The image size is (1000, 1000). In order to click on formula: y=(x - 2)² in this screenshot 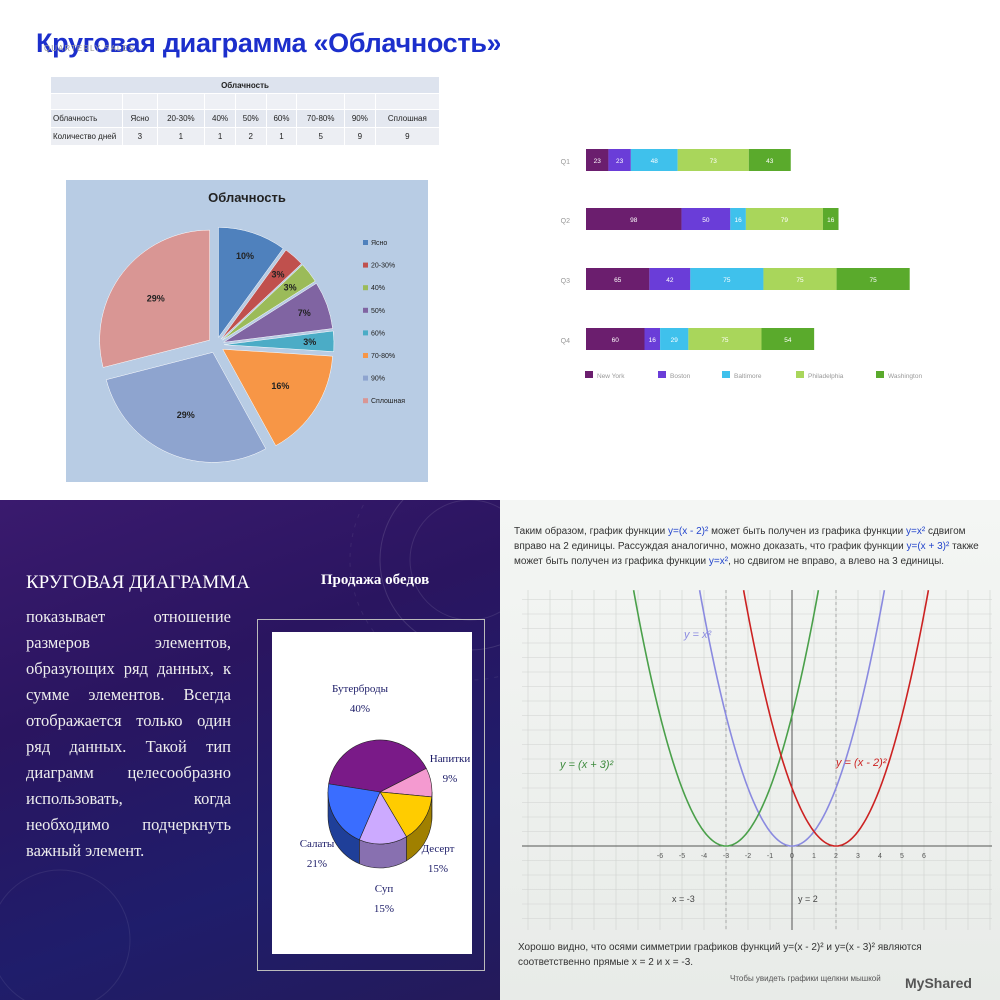, I will do `click(688, 531)`.